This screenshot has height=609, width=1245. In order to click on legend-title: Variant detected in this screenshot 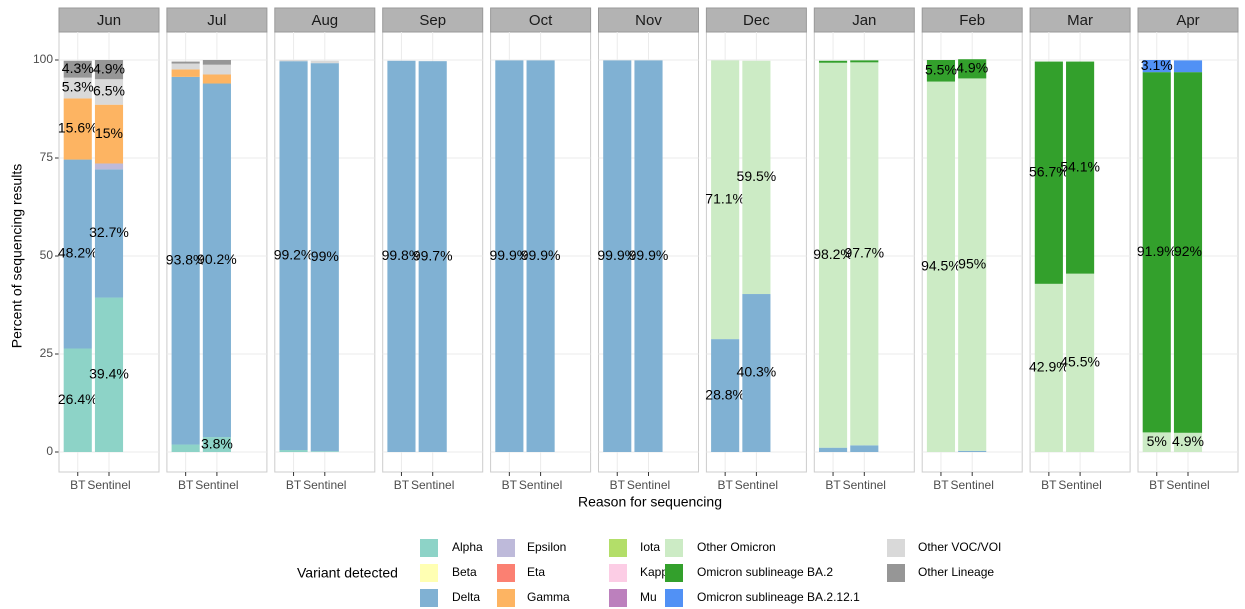, I will do `click(347, 573)`.